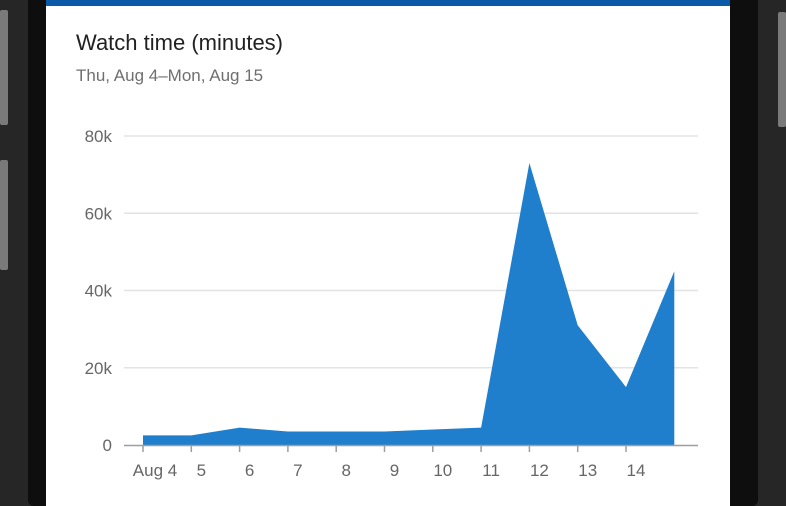 The width and height of the screenshot is (786, 506). What do you see at coordinates (180, 42) in the screenshot?
I see `card-title: Watch time (minutes)` at bounding box center [180, 42].